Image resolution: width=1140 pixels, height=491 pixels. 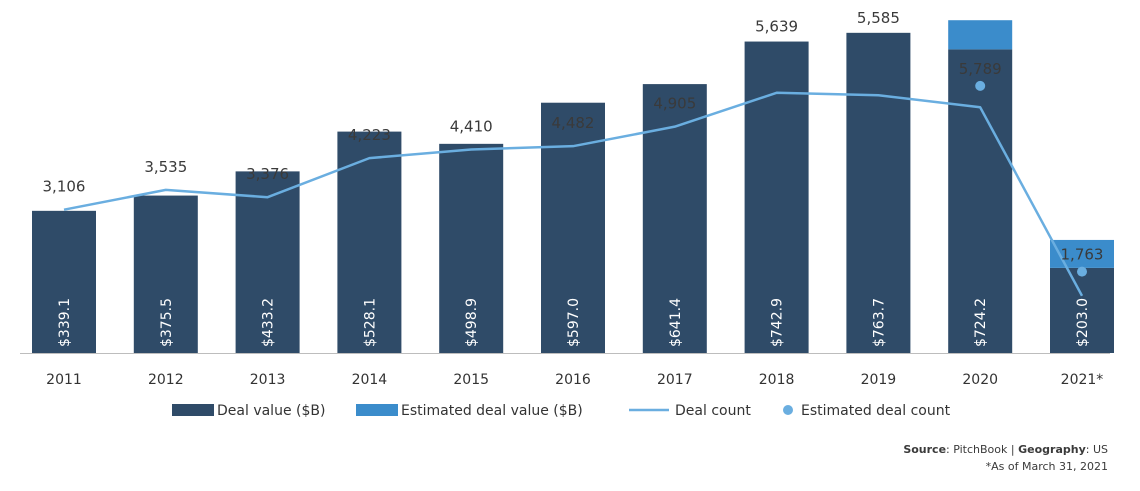 What do you see at coordinates (777, 380) in the screenshot?
I see `x-tick-label: 2018` at bounding box center [777, 380].